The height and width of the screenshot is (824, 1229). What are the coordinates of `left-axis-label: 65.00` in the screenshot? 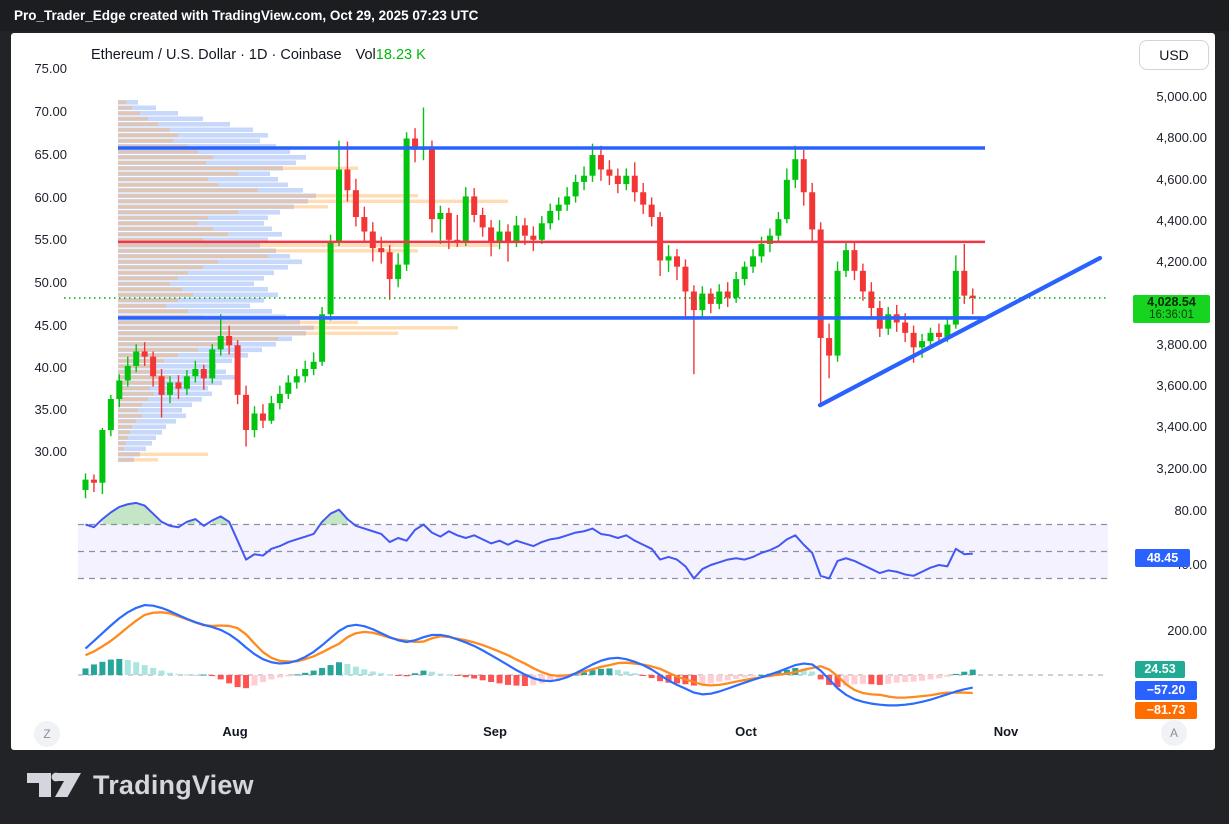 It's located at (50, 154).